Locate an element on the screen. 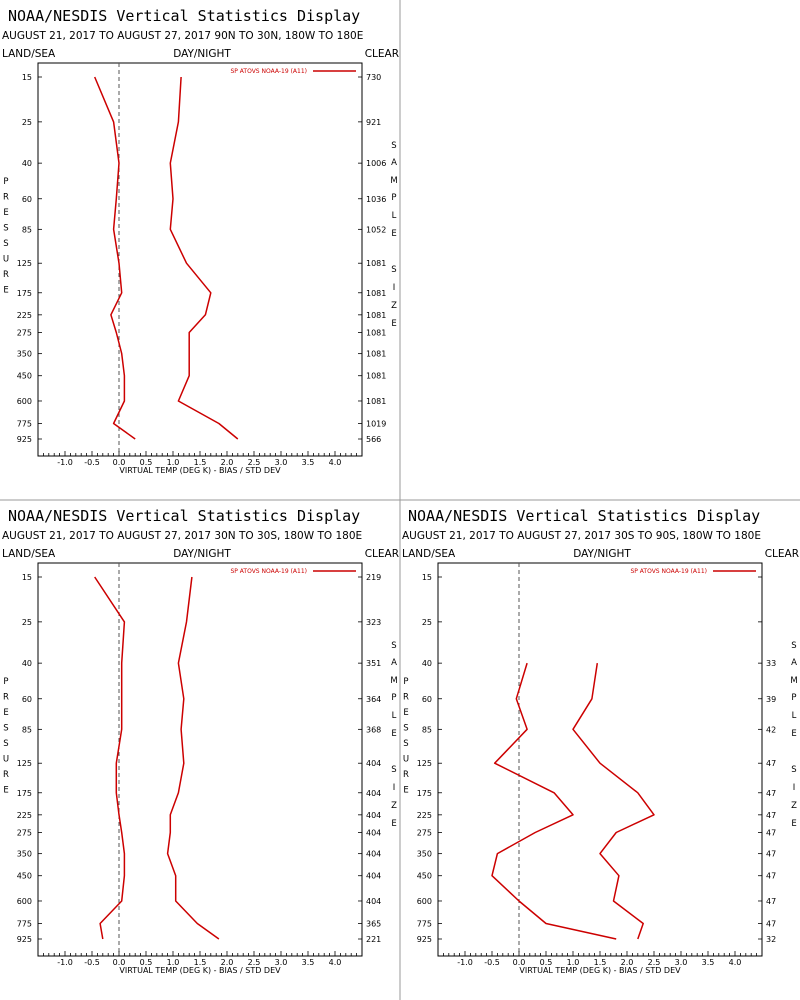 The image size is (800, 1000). sample-size-label: 32 is located at coordinates (771, 939).